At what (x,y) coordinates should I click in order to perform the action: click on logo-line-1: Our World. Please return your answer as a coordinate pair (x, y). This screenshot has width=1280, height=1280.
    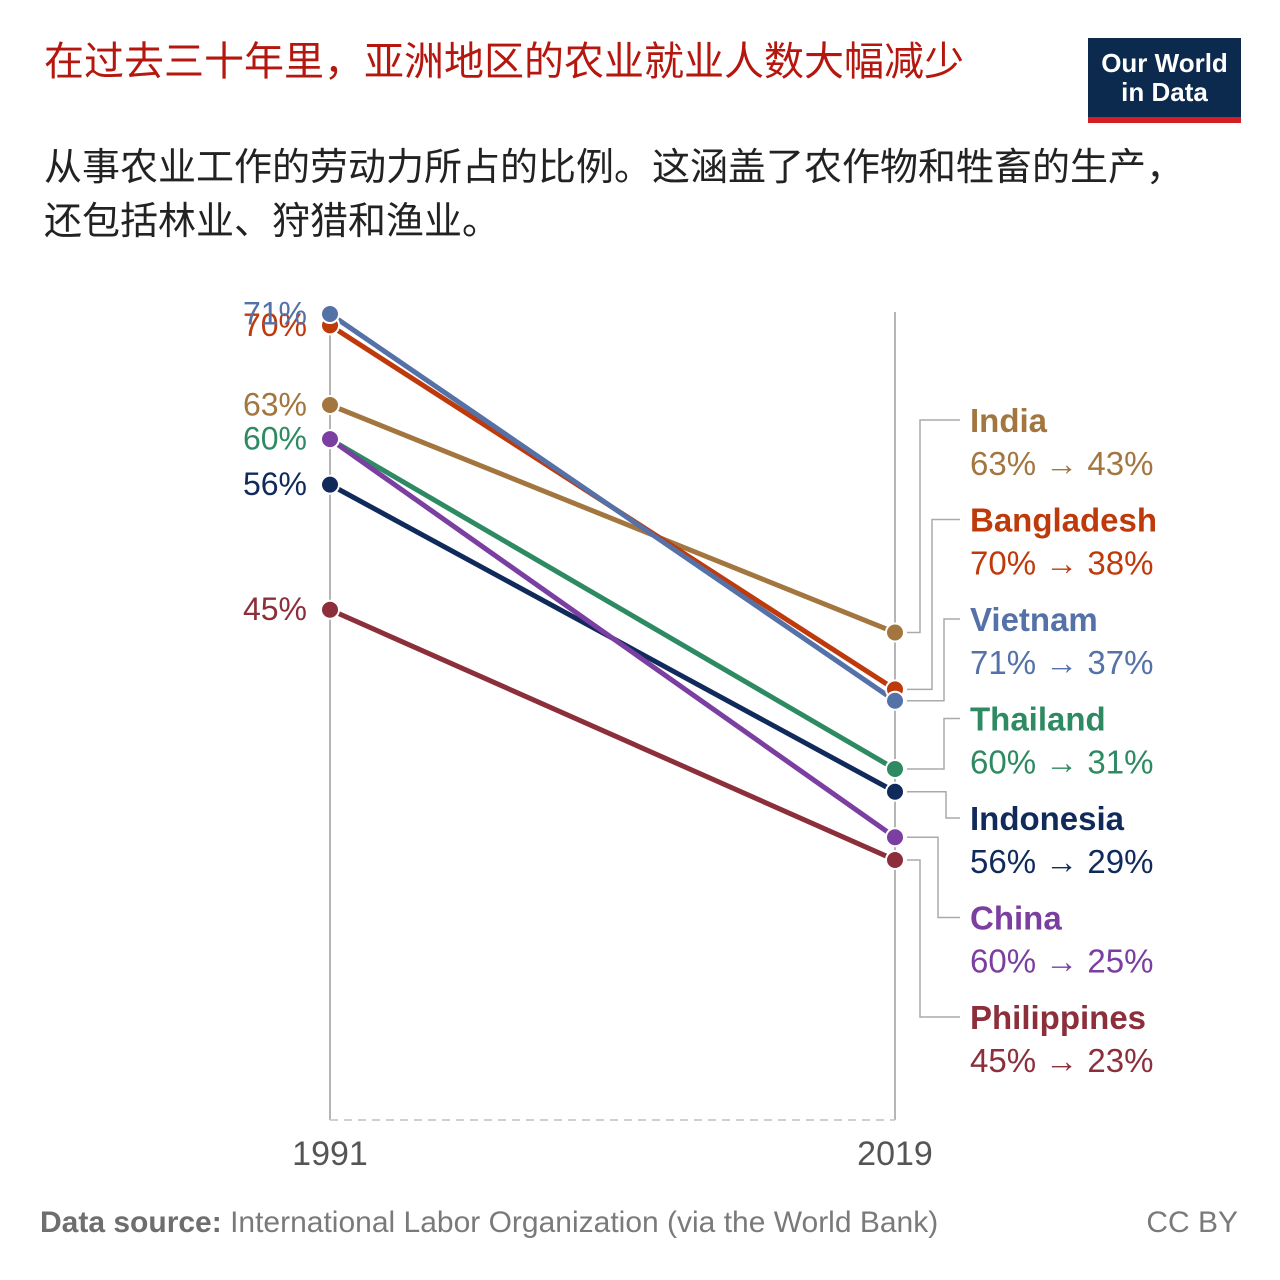
    Looking at the image, I should click on (1164, 63).